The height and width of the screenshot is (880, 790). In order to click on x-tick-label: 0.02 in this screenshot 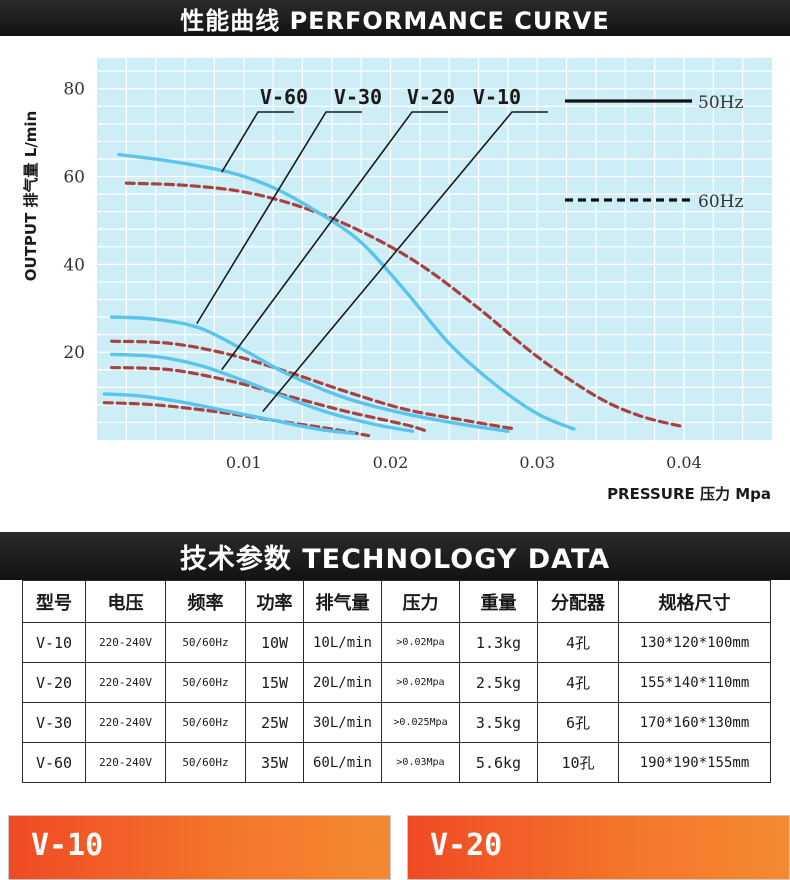, I will do `click(391, 462)`.